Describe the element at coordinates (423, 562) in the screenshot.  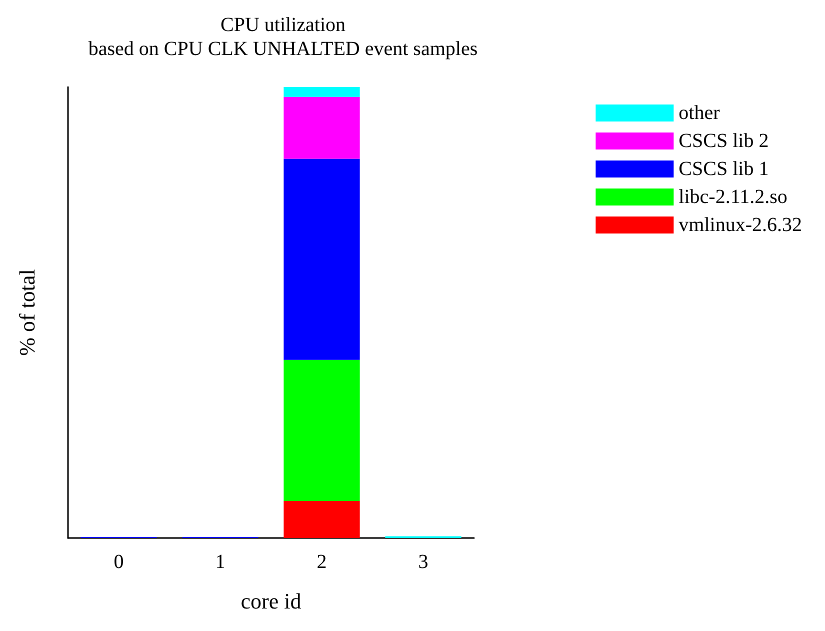
I see `x-tick-label: 3` at that location.